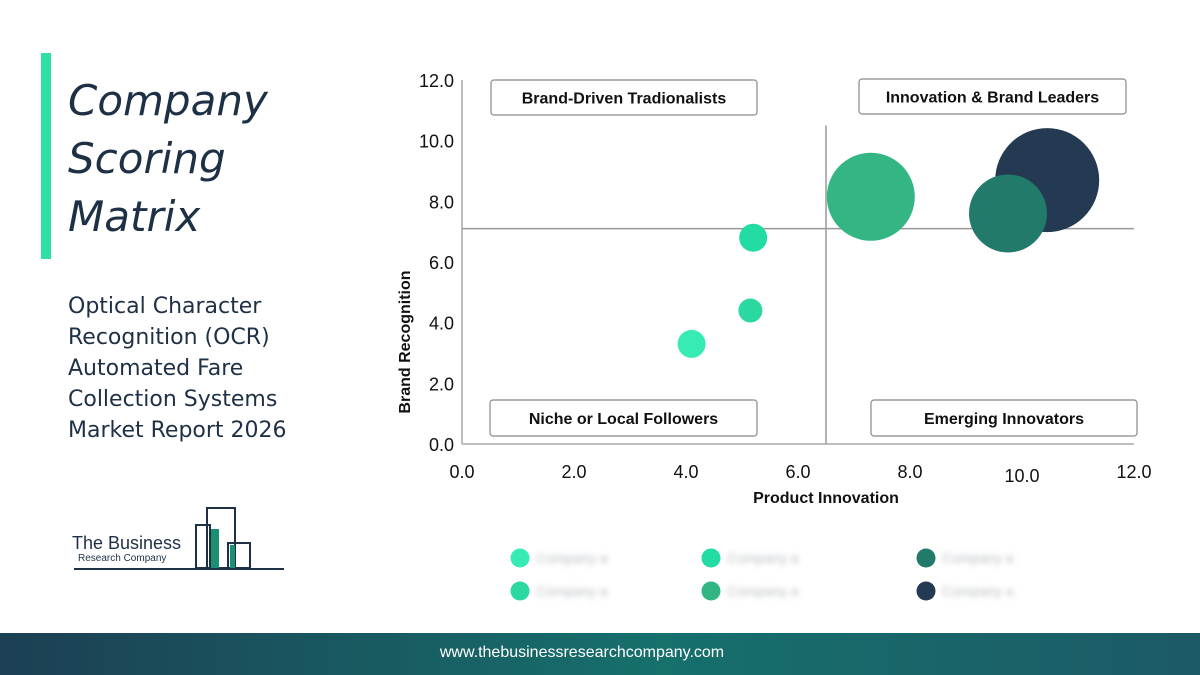 The height and width of the screenshot is (675, 1200). Describe the element at coordinates (134, 216) in the screenshot. I see `title-line: Matrix` at that location.